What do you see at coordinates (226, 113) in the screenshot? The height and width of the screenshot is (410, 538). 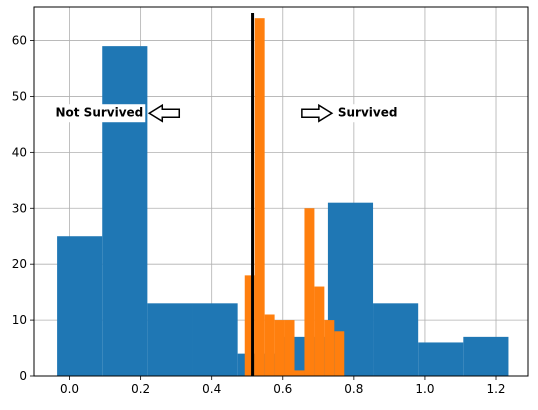 I see `annotations: Not Survived Survived` at bounding box center [226, 113].